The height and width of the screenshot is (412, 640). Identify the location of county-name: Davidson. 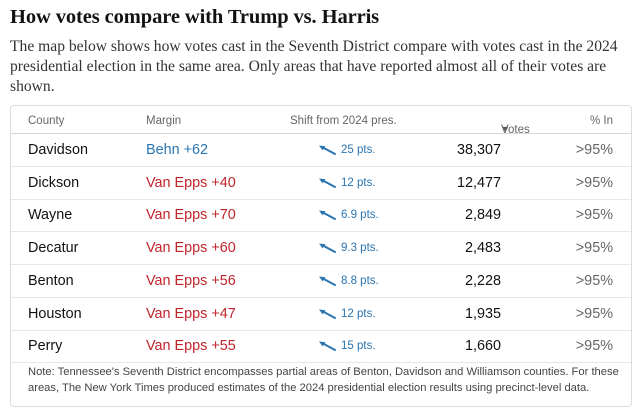
(58, 150).